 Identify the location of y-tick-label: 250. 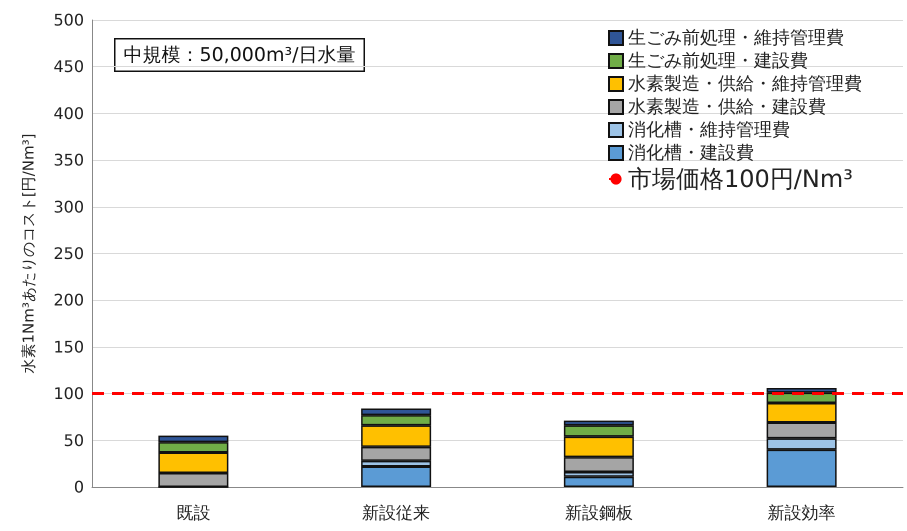
(68, 253).